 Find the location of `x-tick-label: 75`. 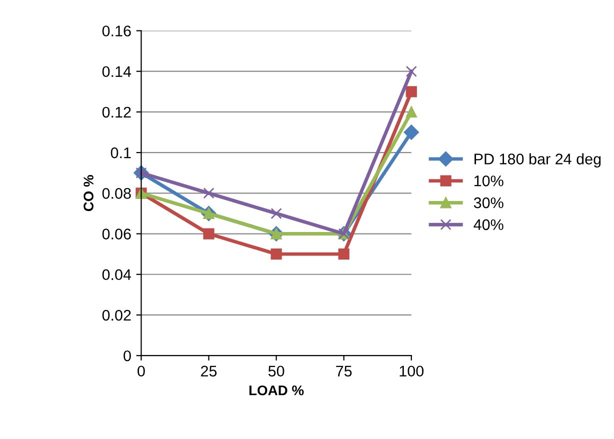

x-tick-label: 75 is located at coordinates (344, 371).